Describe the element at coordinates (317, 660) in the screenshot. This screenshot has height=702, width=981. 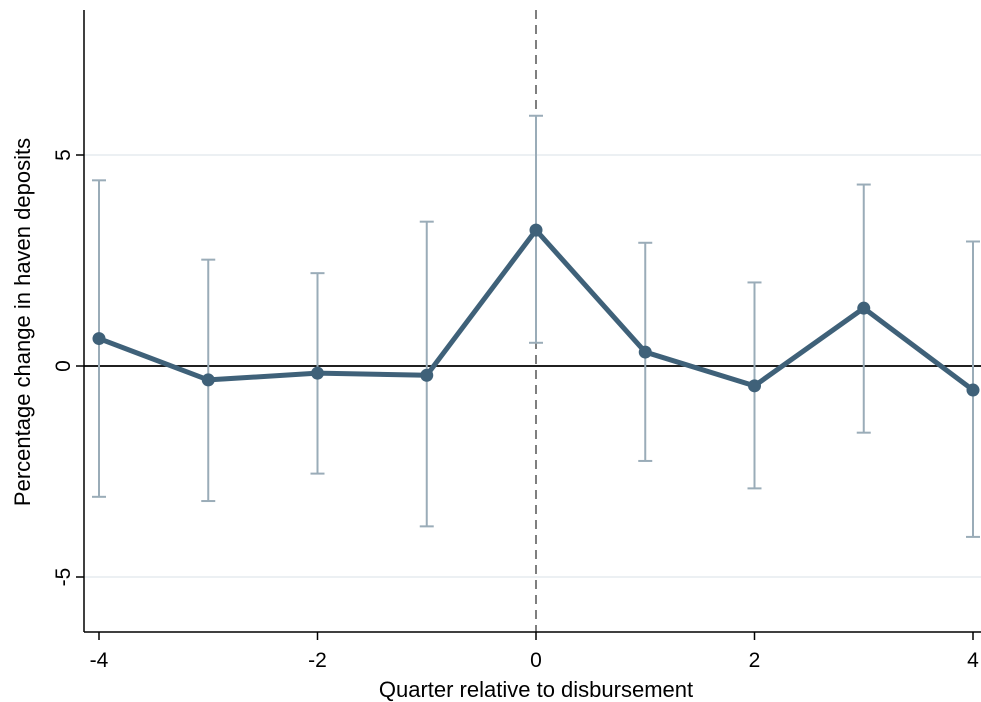
I see `x-tick-label: -2` at that location.